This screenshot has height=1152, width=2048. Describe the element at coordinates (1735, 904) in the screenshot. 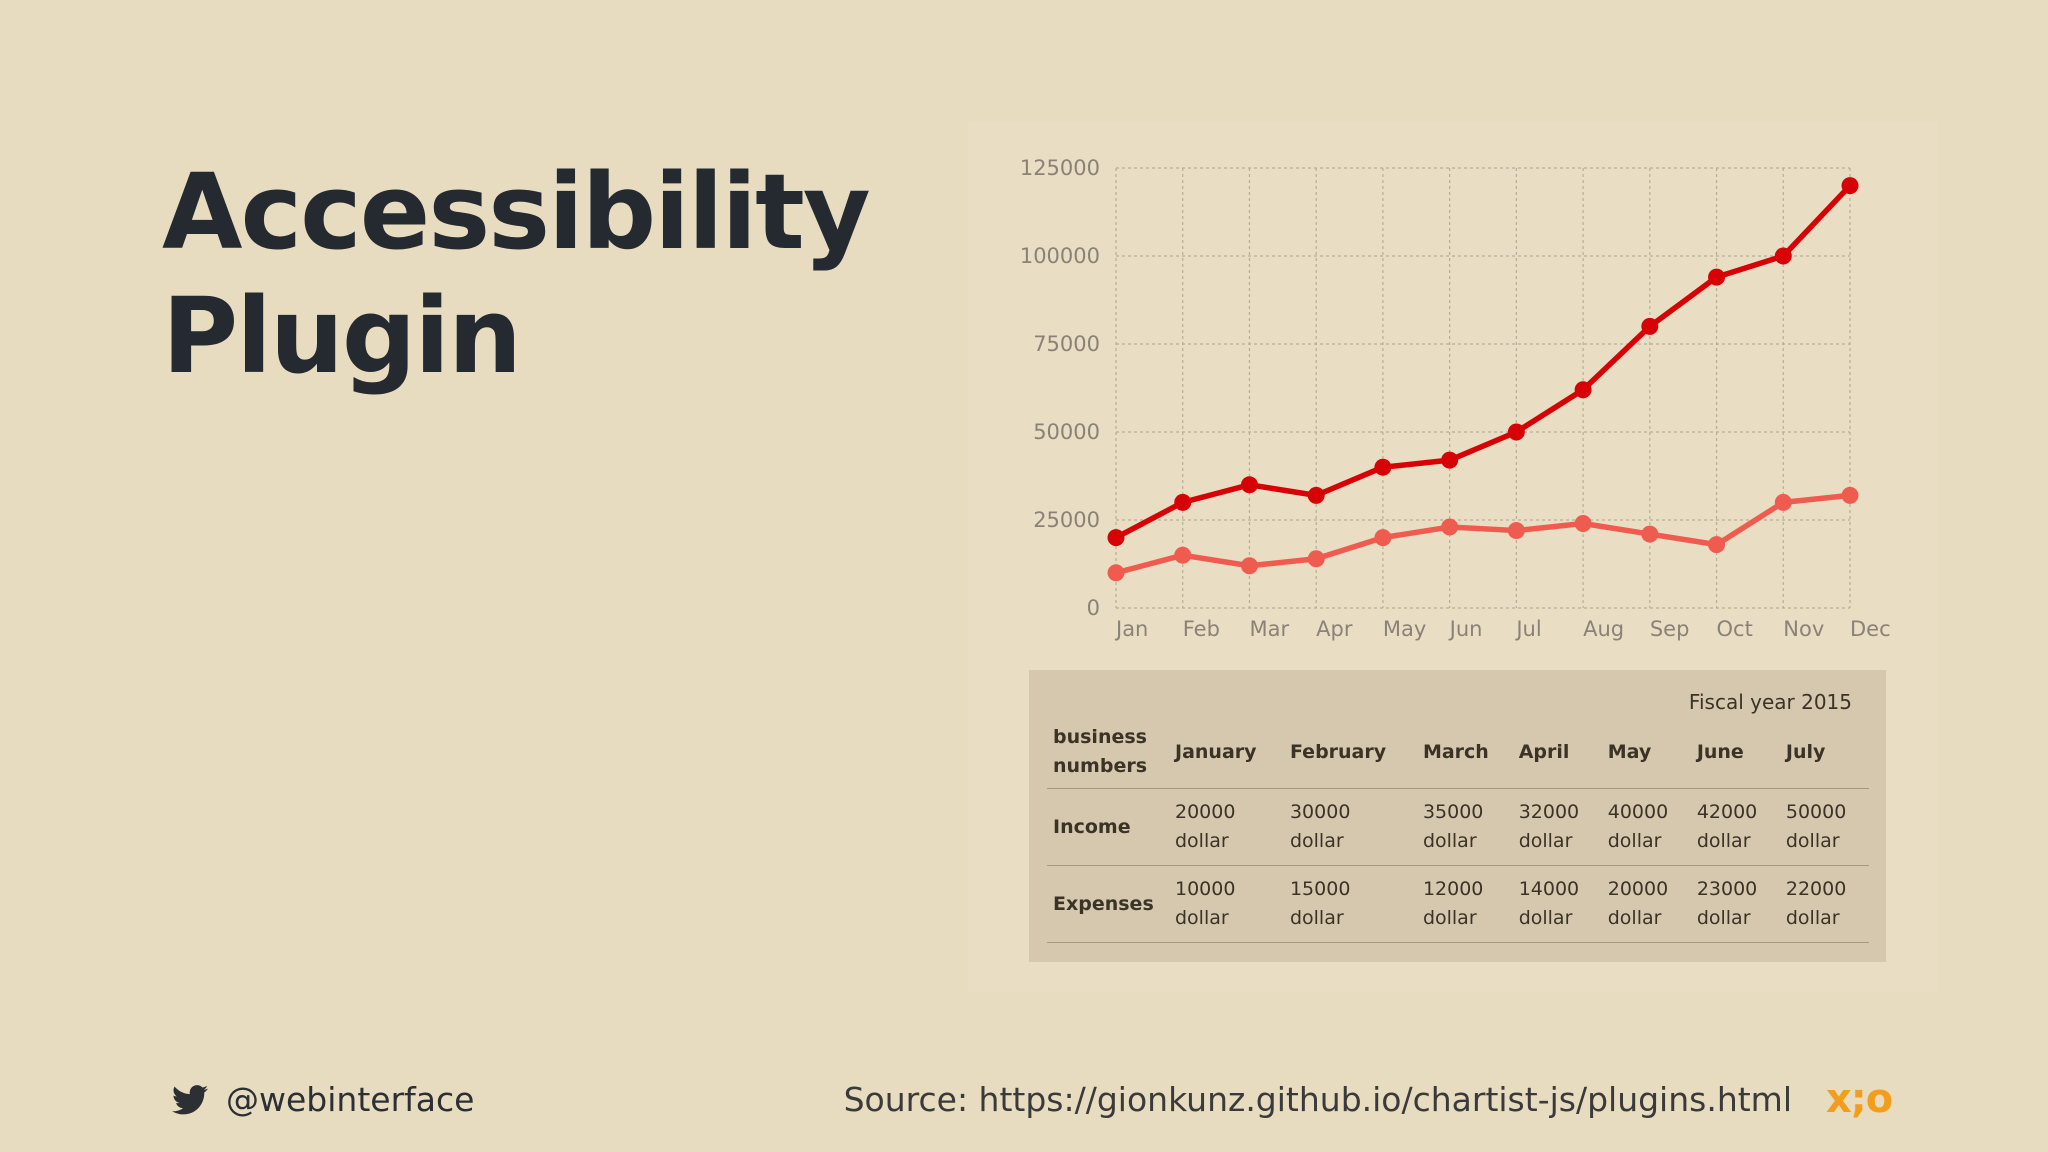

I see `table-cell: 23000 dollar` at that location.